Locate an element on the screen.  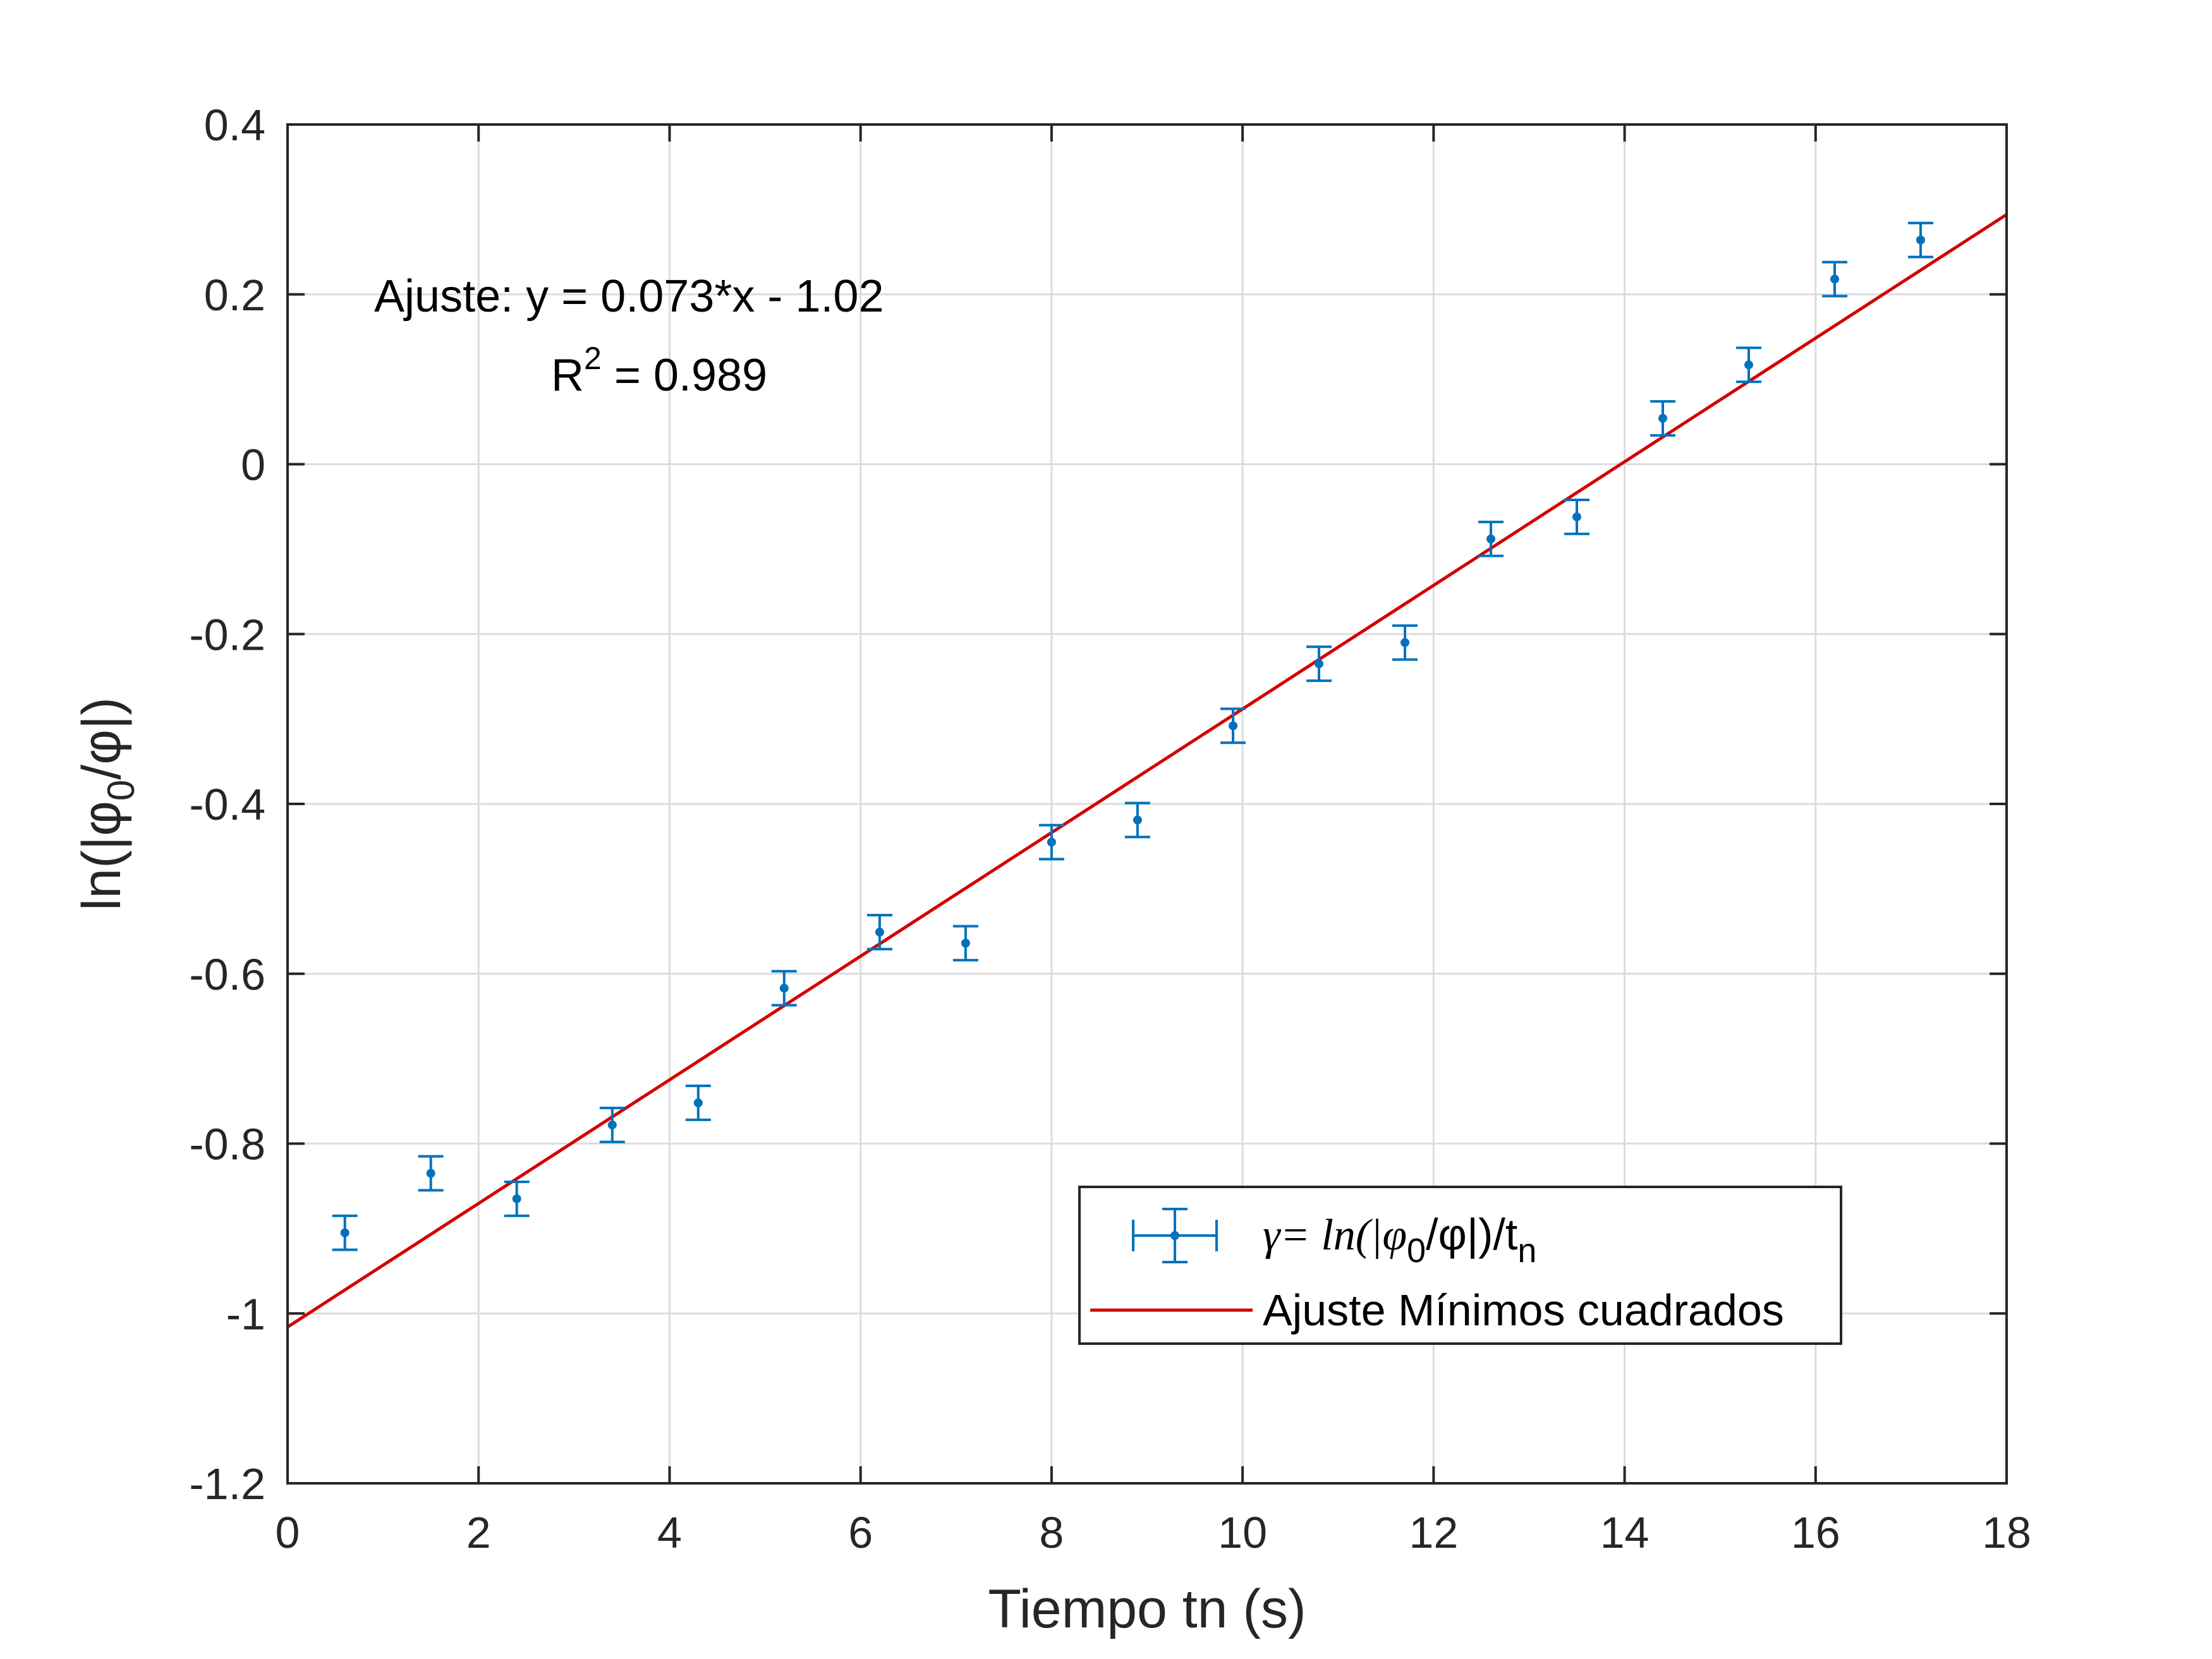
y-tick-label: -0.6 is located at coordinates (227, 974).